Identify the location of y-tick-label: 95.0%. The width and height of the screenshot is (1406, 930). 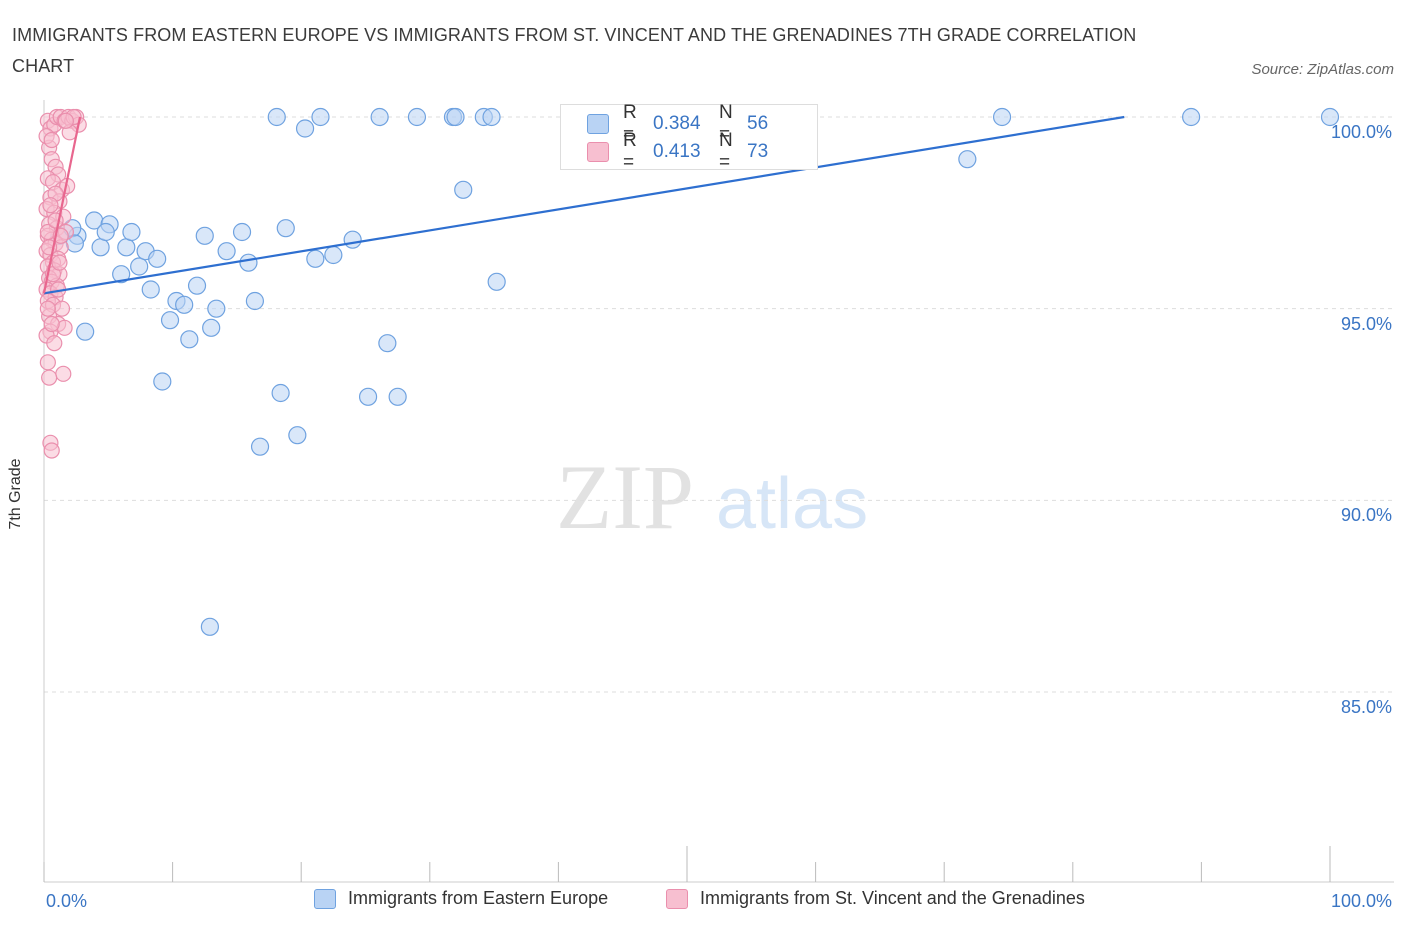
(1366, 323).